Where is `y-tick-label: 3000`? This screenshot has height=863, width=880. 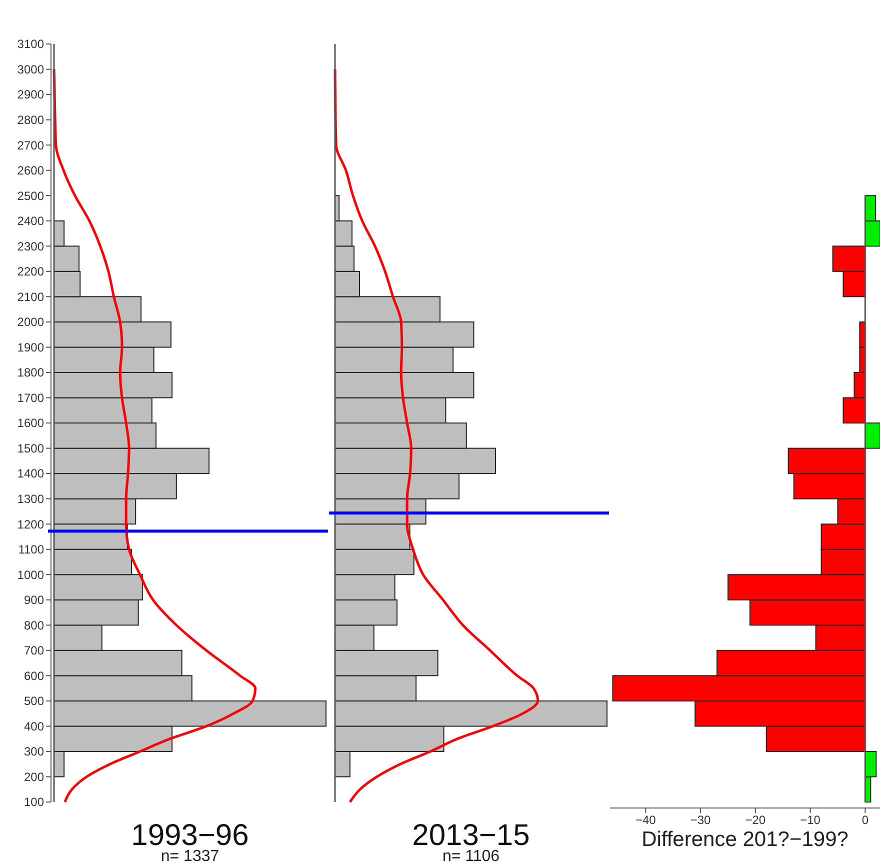 y-tick-label: 3000 is located at coordinates (30, 69).